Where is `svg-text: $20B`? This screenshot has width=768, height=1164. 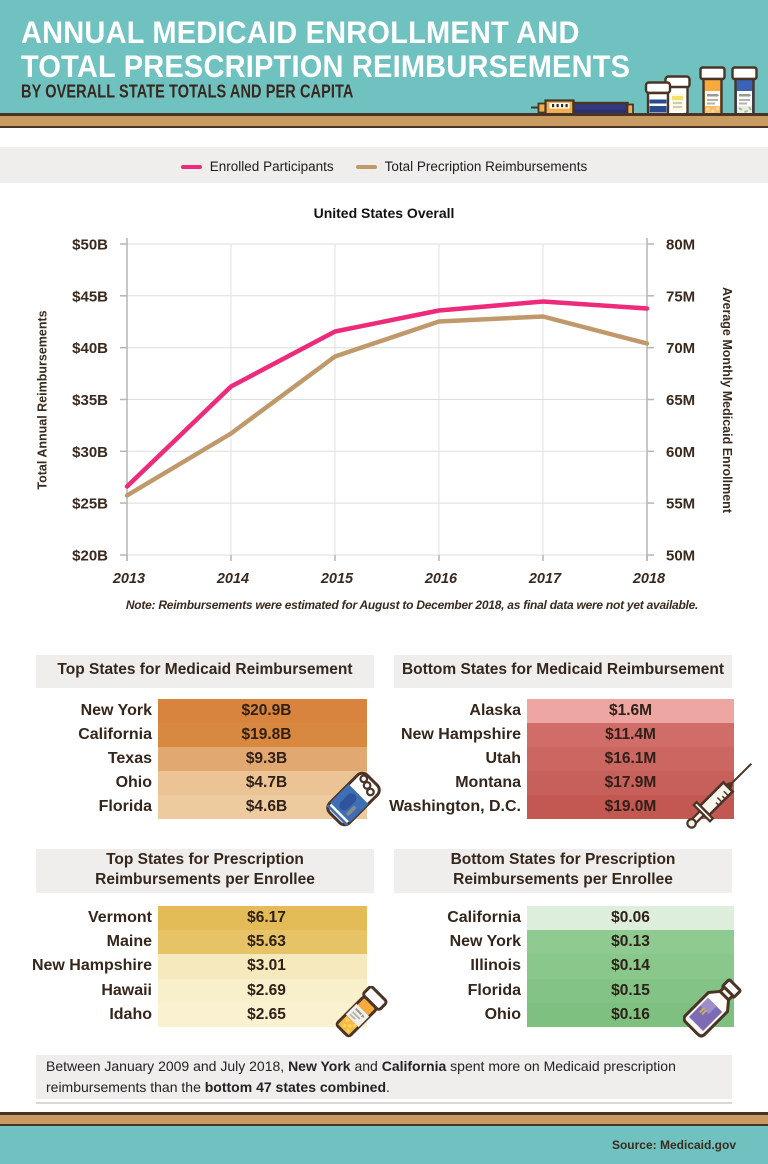 svg-text: $20B is located at coordinates (90, 556).